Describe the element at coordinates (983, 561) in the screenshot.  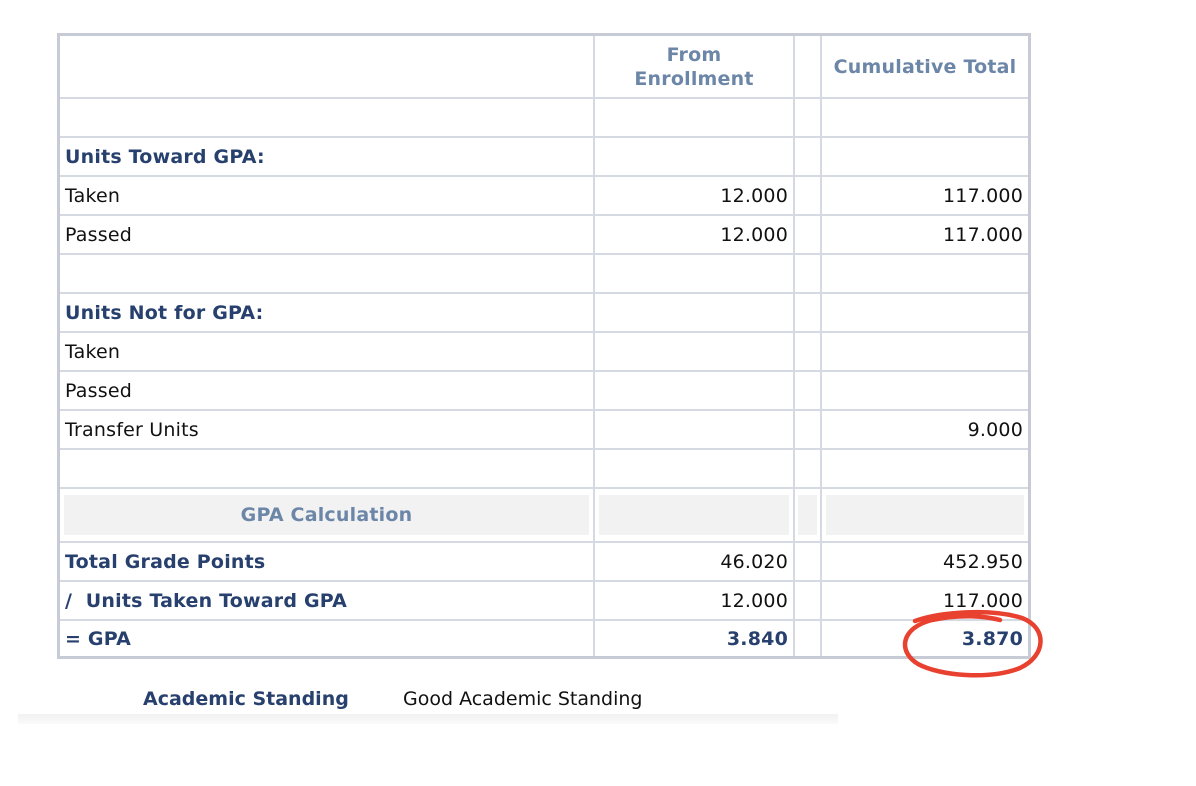
I see `cumulative-value: 452.950` at that location.